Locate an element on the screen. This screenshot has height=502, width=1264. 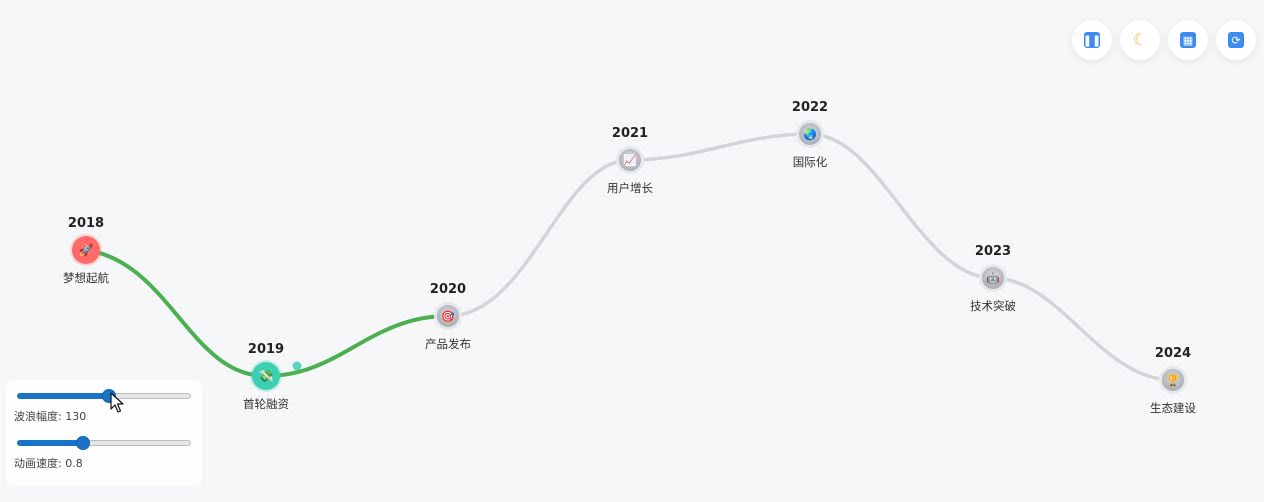
trophy-icon: 🏆 is located at coordinates (1173, 380).